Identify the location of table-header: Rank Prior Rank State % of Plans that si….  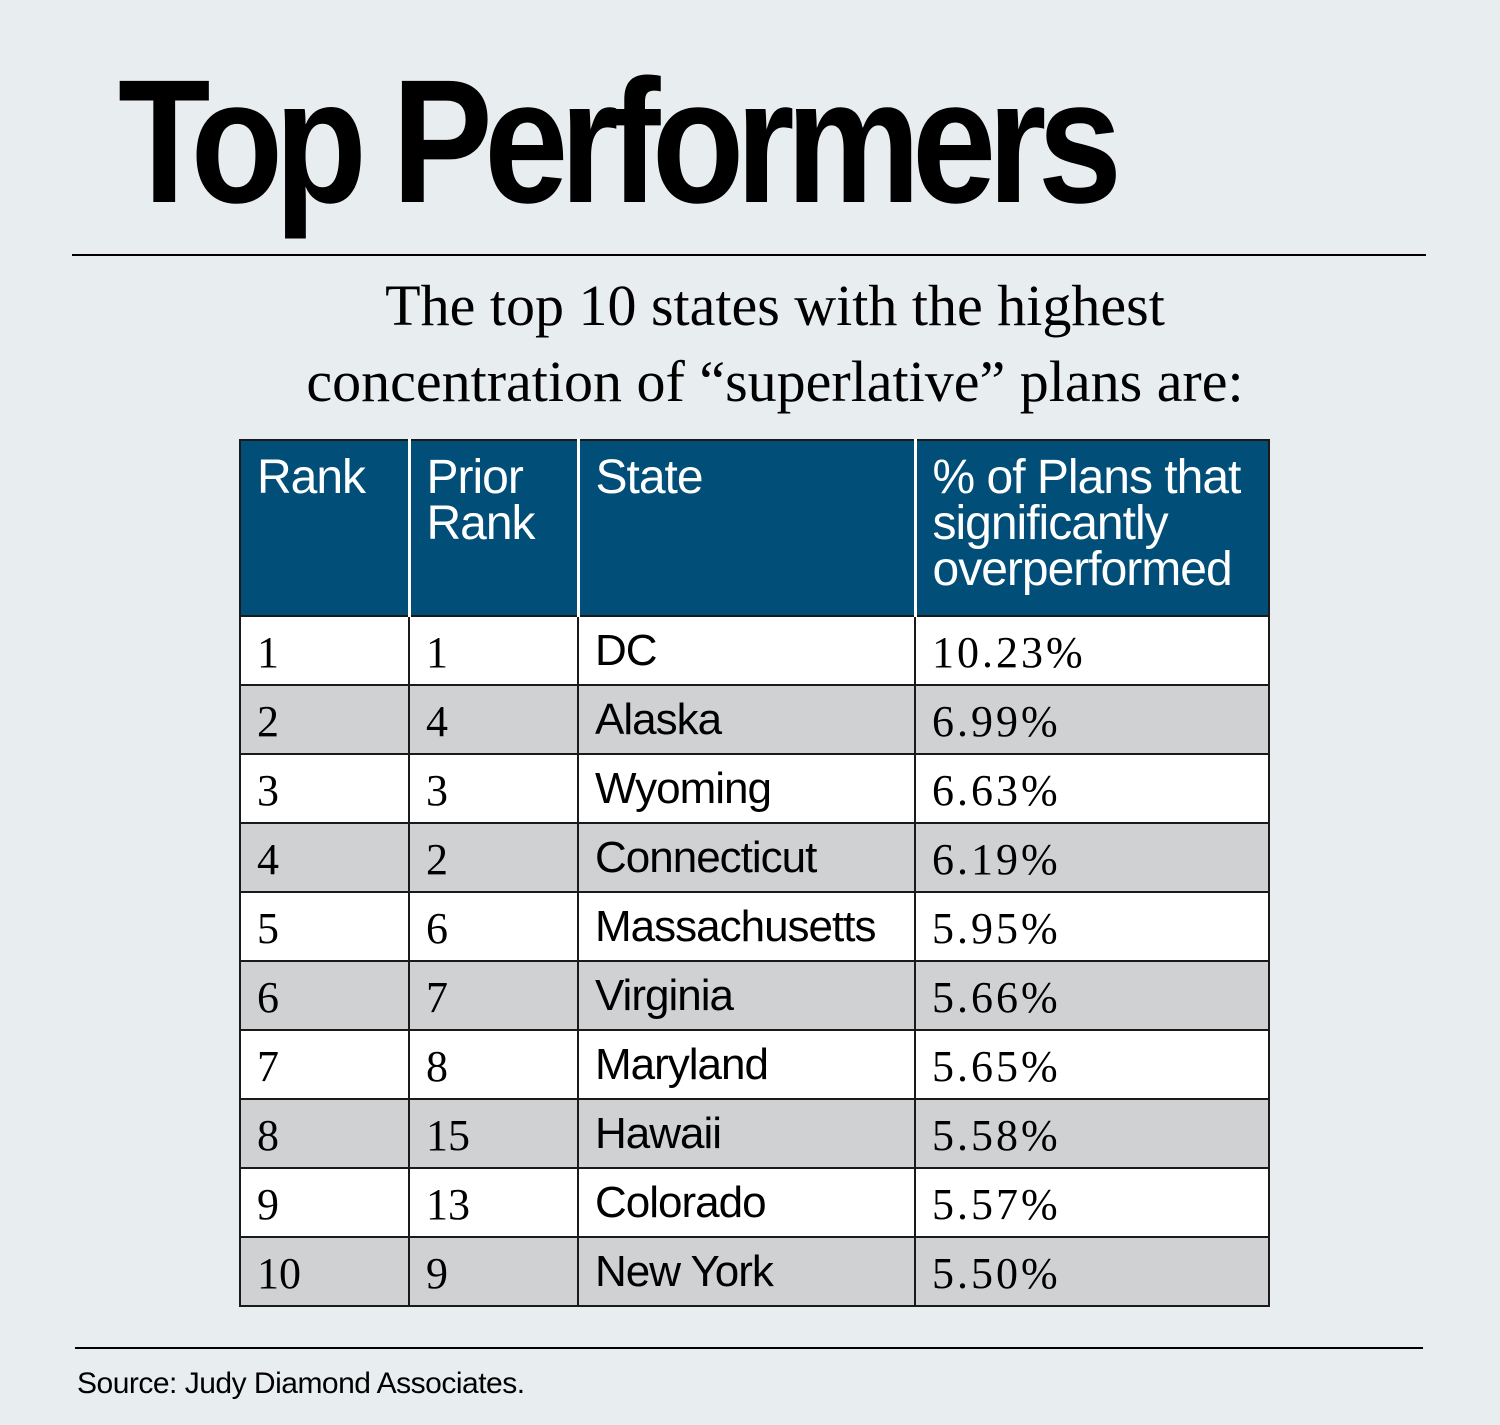
(754, 528).